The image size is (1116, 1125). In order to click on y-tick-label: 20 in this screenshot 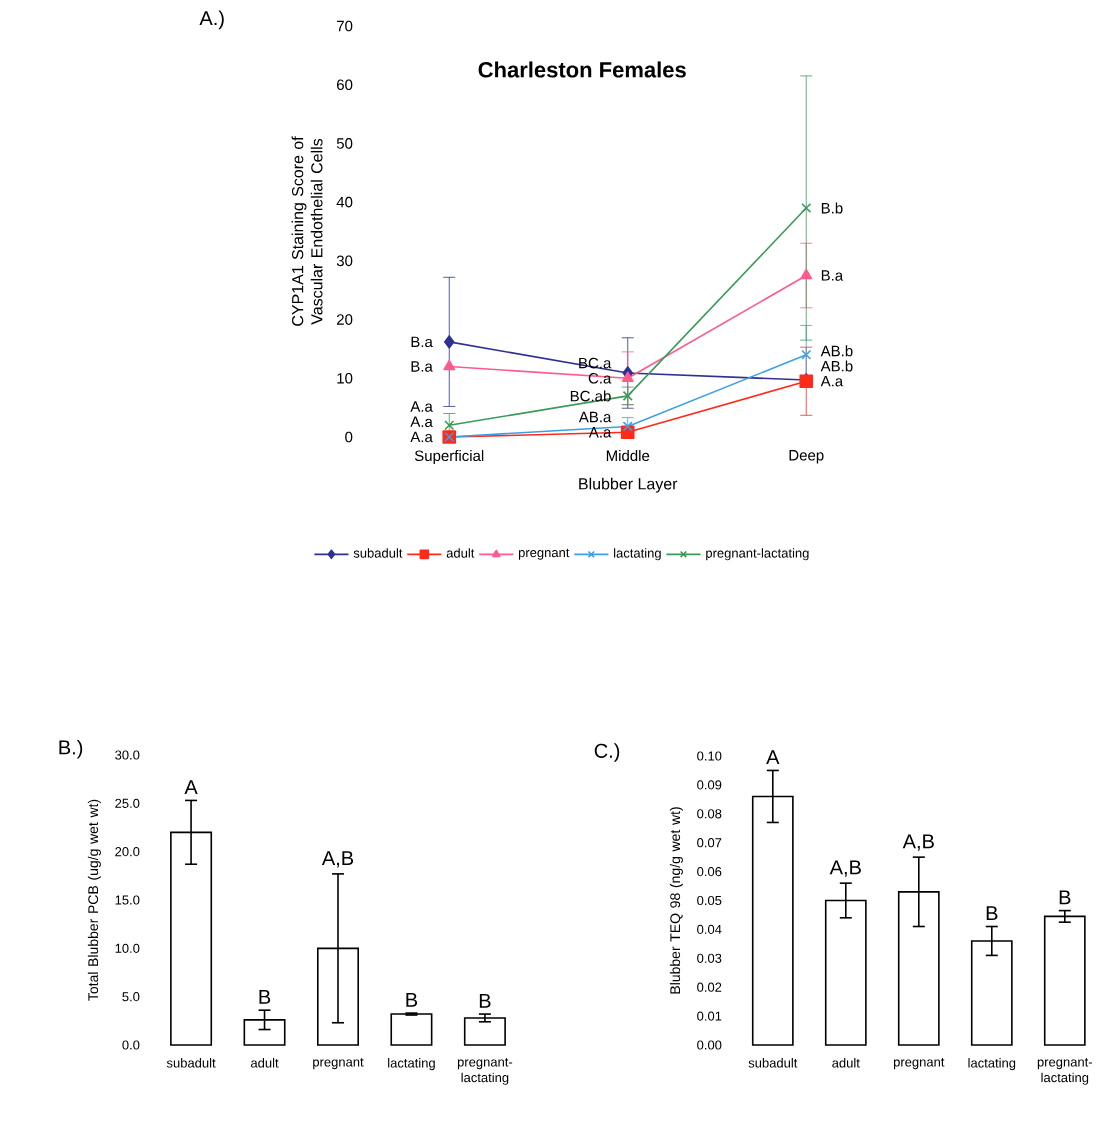, I will do `click(344, 319)`.